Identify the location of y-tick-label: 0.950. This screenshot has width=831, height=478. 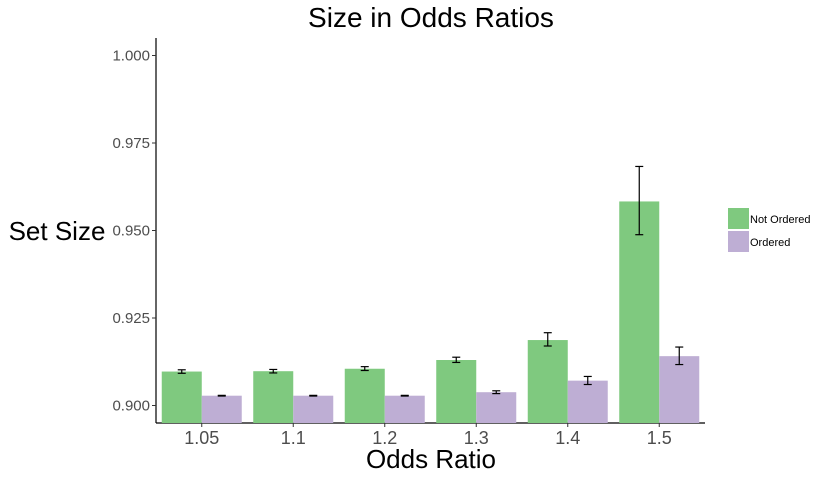
(131, 231).